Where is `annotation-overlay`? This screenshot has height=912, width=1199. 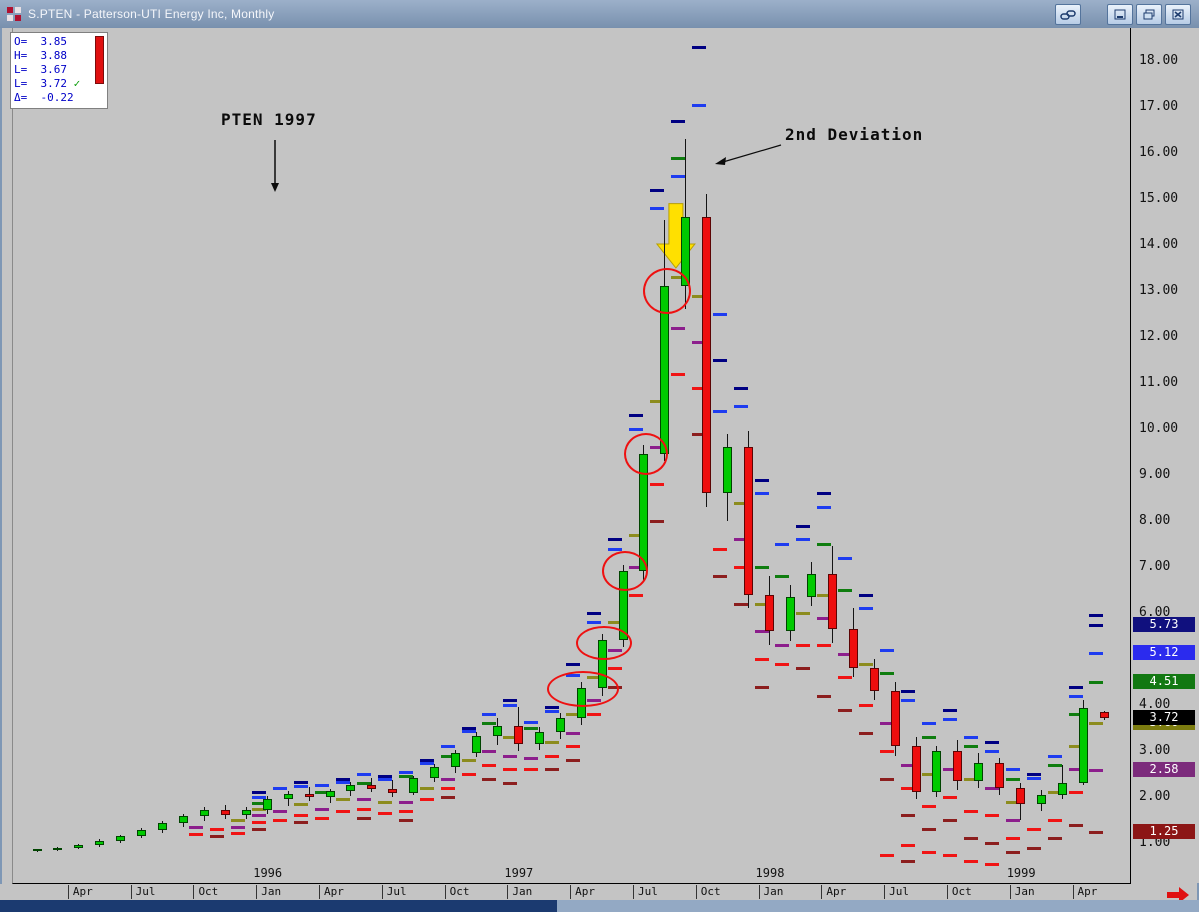 annotation-overlay is located at coordinates (526, 204).